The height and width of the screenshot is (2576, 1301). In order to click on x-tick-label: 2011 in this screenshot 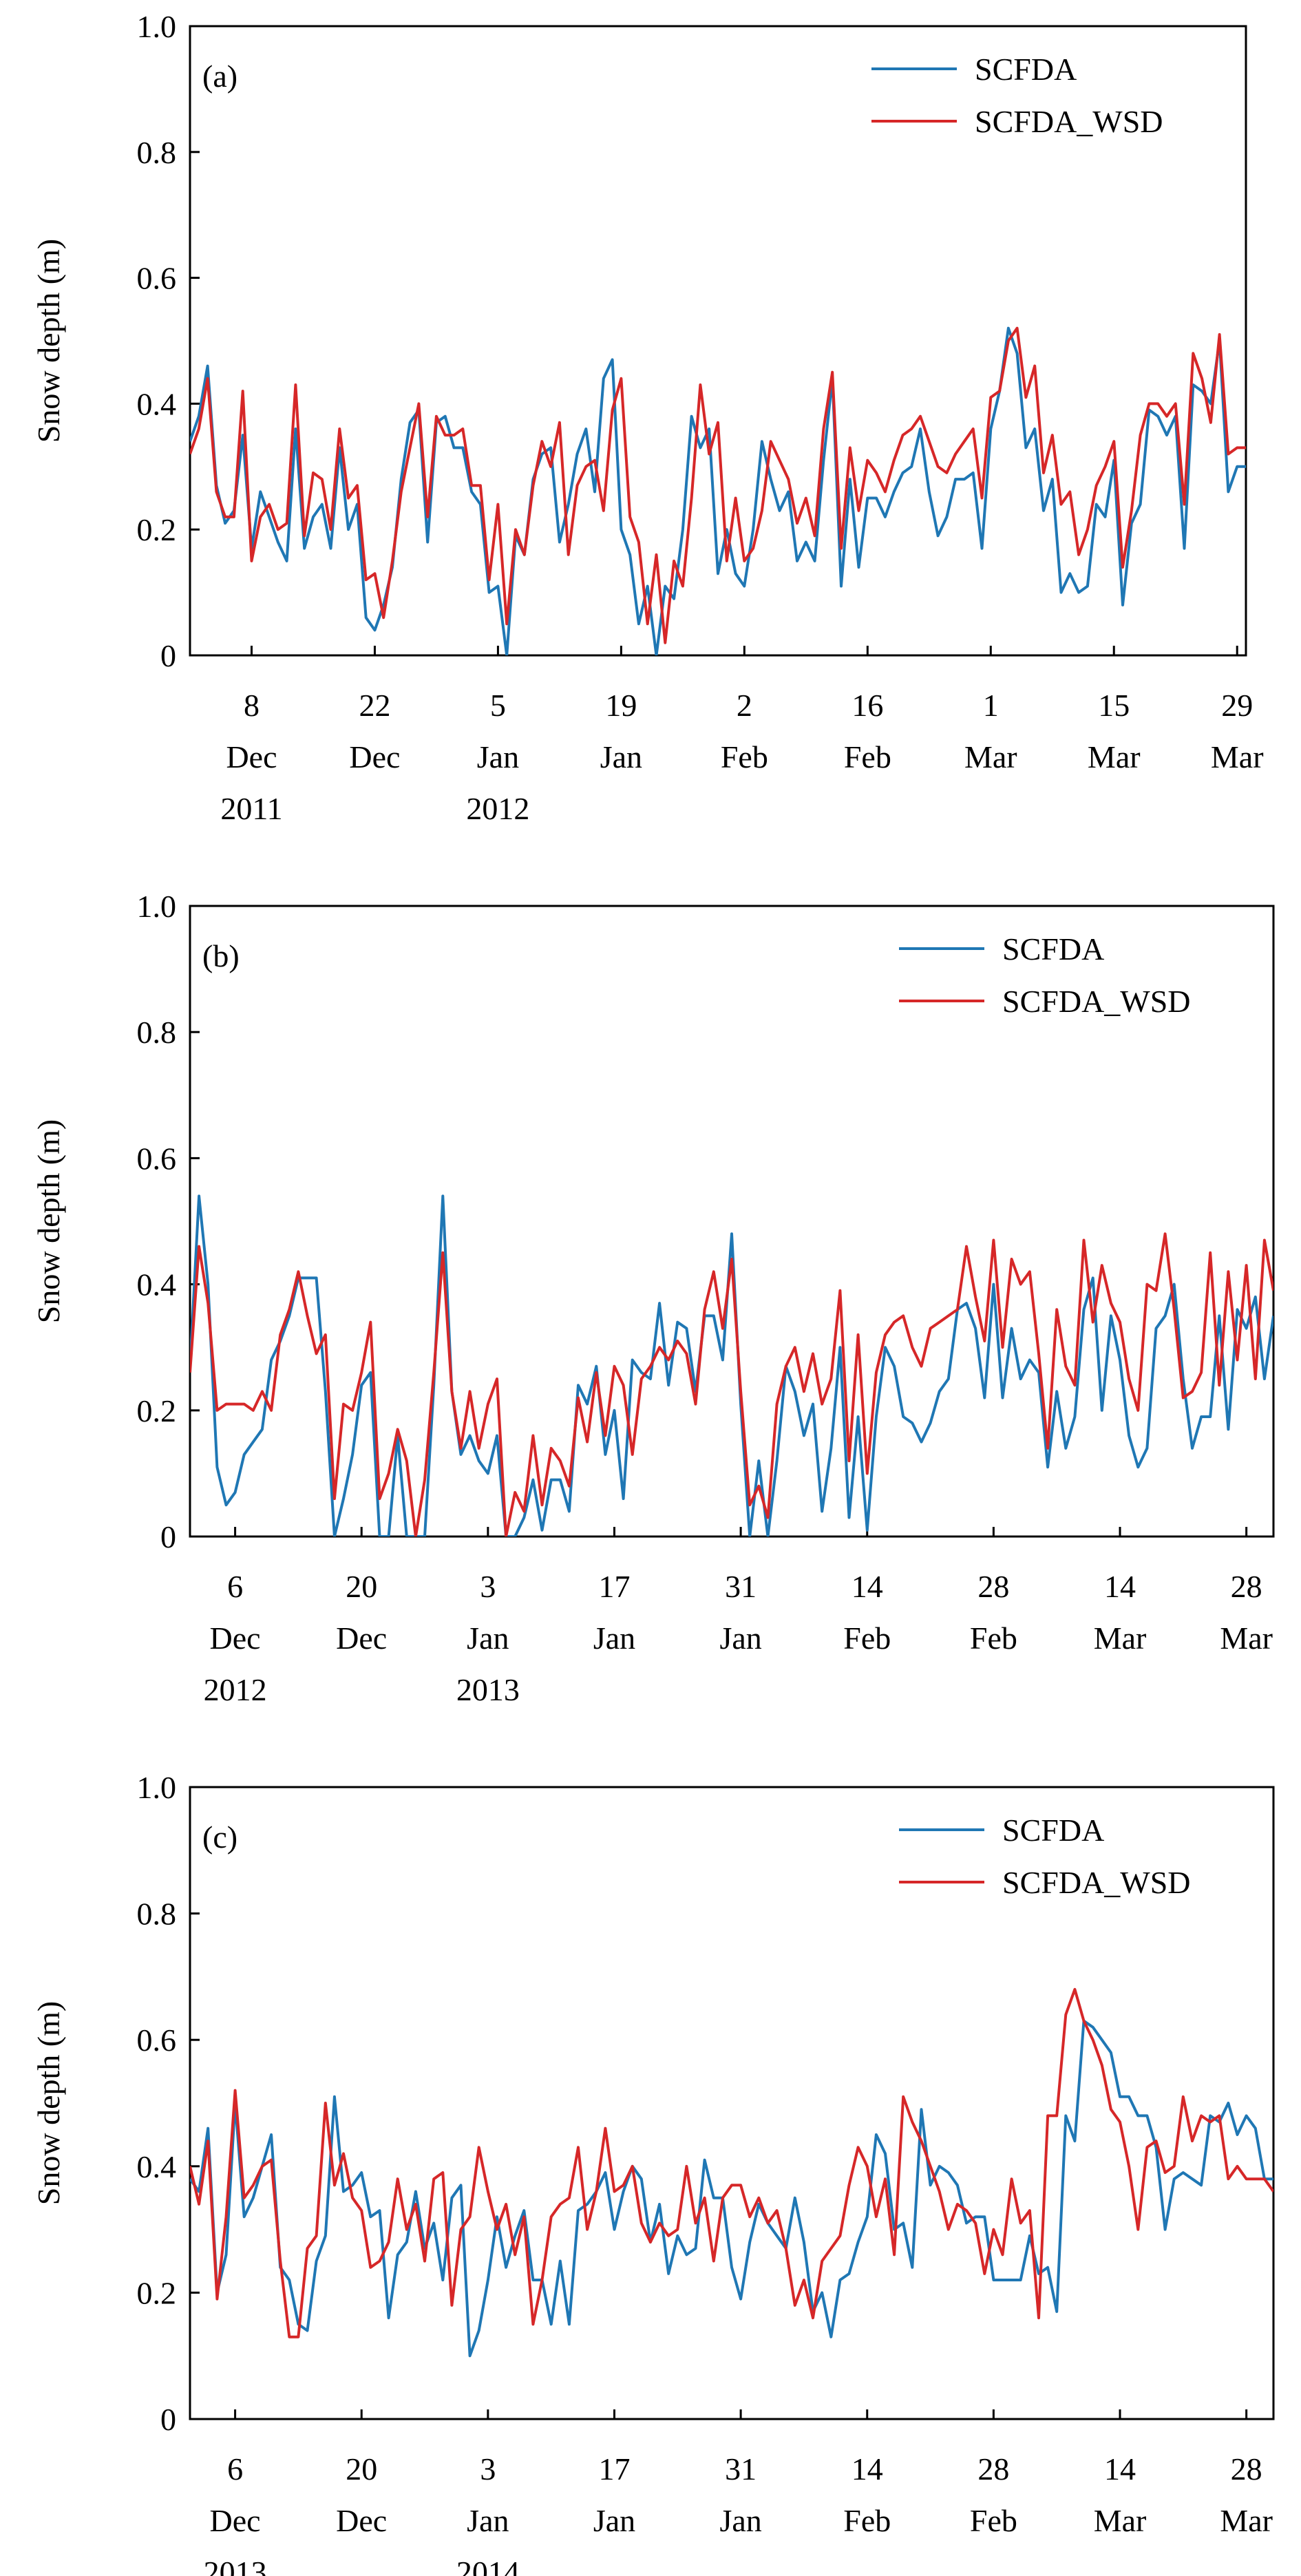, I will do `click(251, 808)`.